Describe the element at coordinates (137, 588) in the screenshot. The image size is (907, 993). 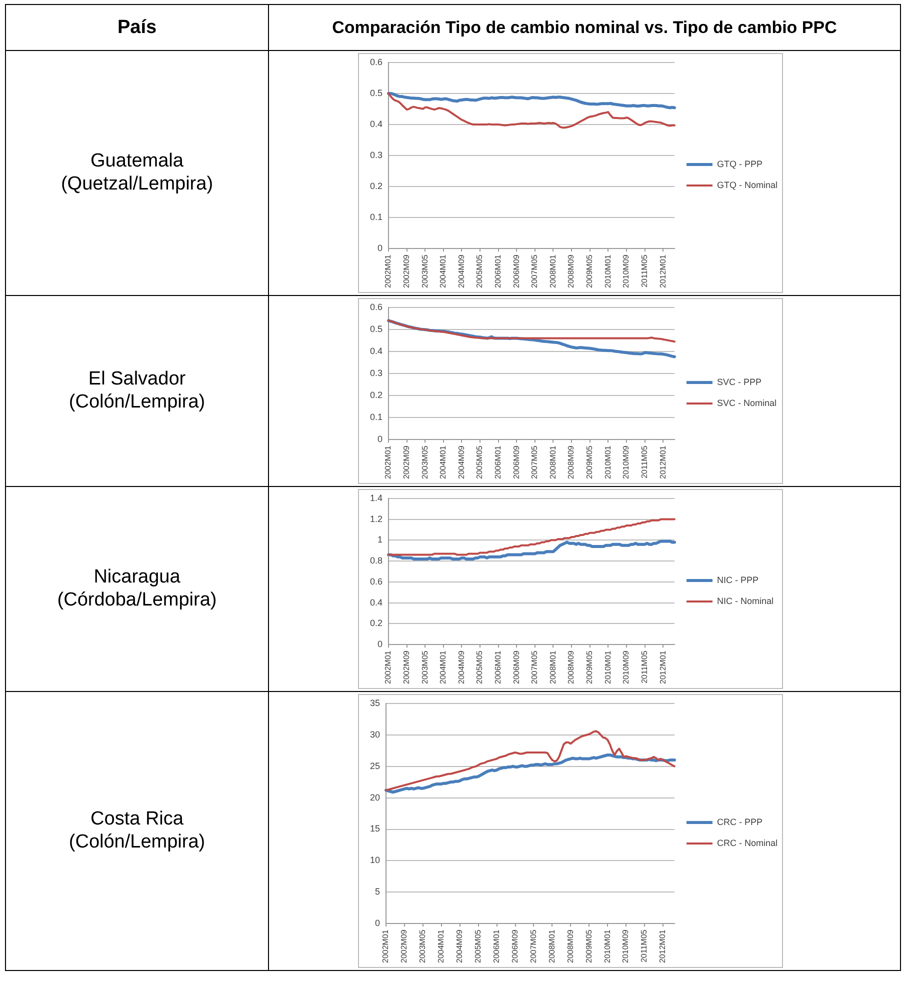
I see `y-axis-title: Nicaragua (Córdoba/Lempira)` at that location.